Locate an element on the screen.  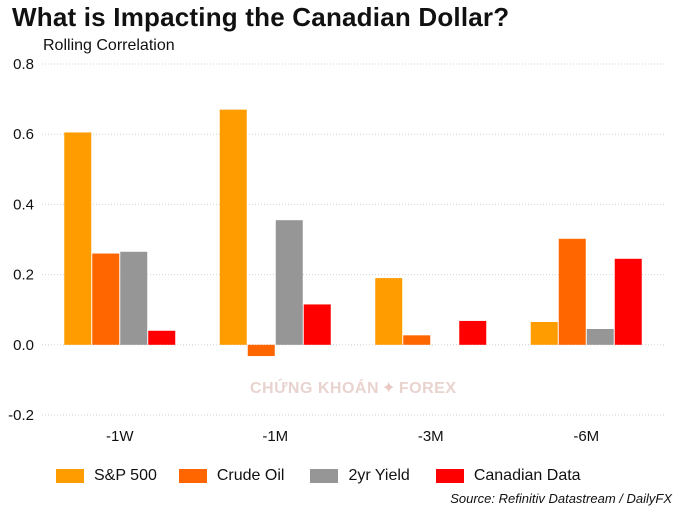
source-note: Source: Refinitiv Datastream / DailyFX is located at coordinates (561, 498).